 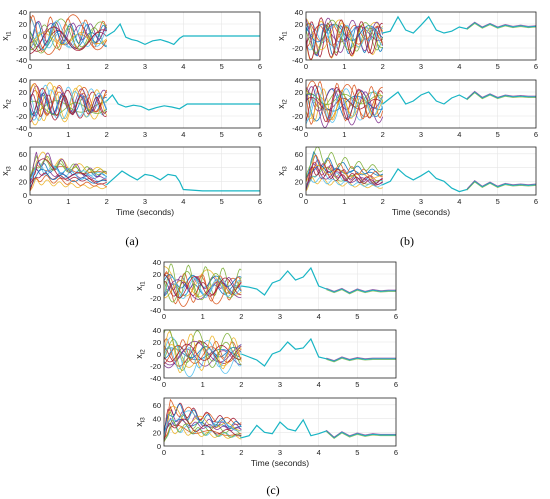 What do you see at coordinates (131, 176) in the screenshot?
I see `subplot-0-2: 0 20 40 60 0 1 2 3 4 5 6 xi3` at bounding box center [131, 176].